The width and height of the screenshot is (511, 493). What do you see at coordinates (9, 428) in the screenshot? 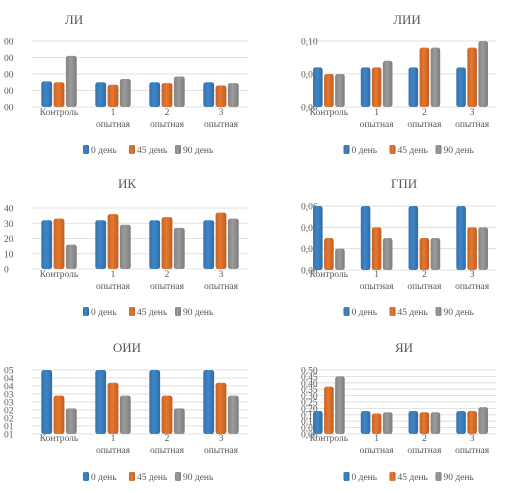
I see `y-tick-label: 01` at bounding box center [9, 428].